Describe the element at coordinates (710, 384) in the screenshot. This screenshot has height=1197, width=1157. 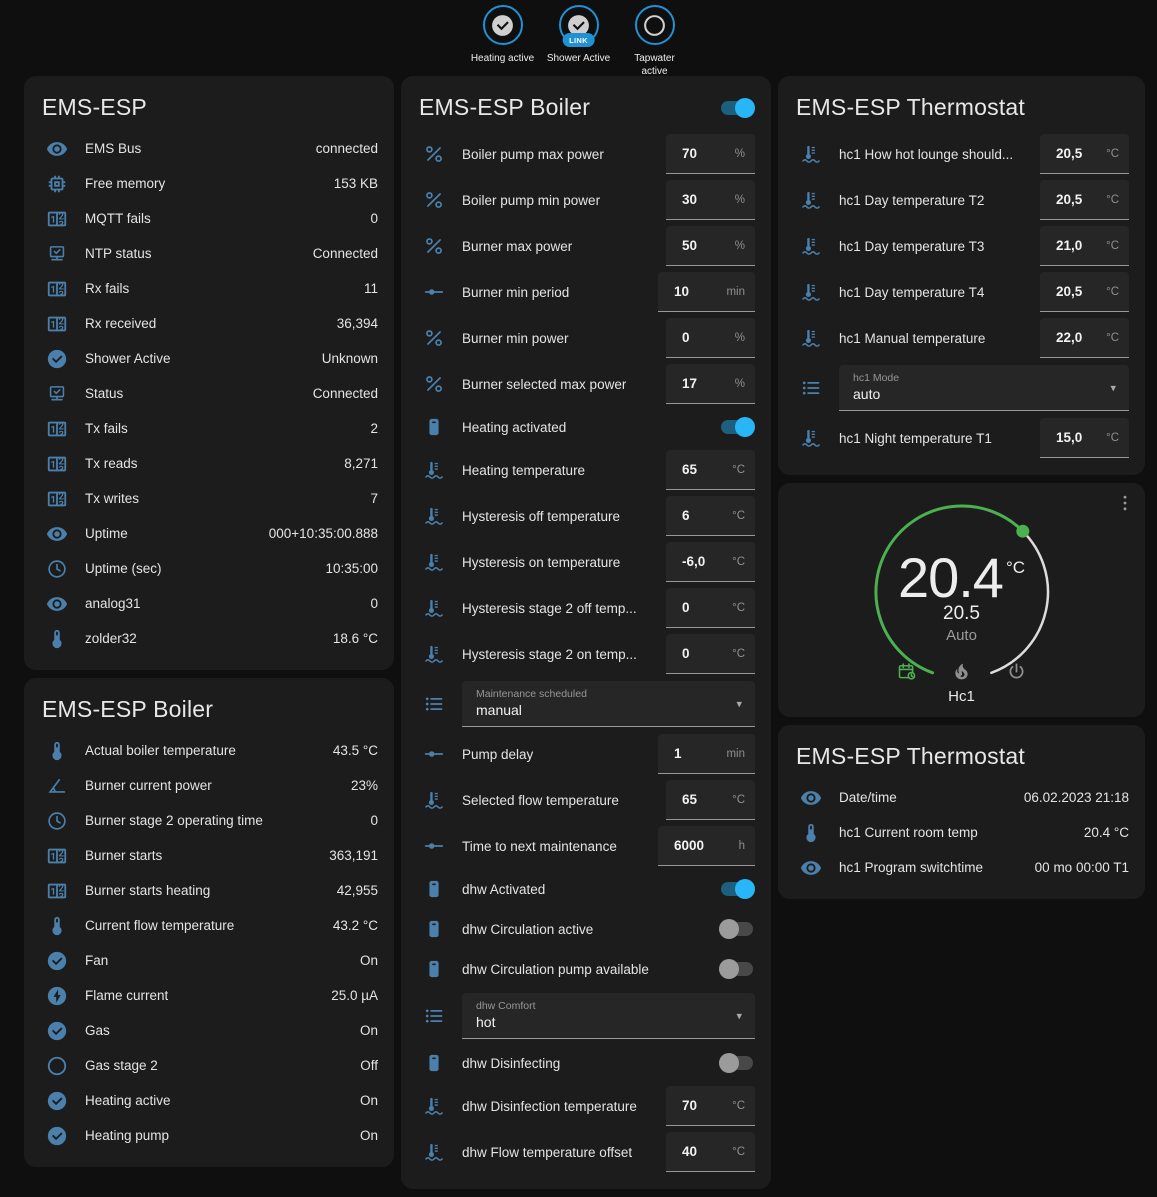
I see `number-input-burner-selected-max-power: 17%` at that location.